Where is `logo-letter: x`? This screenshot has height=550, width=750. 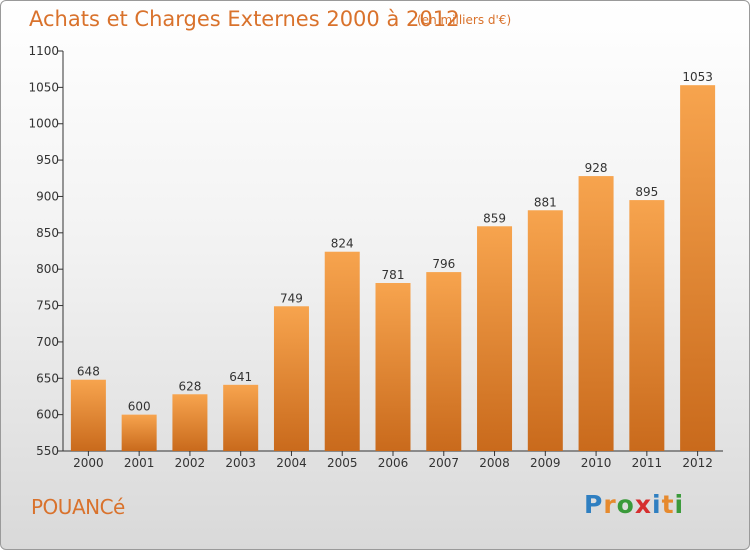
logo-letter: x is located at coordinates (643, 504).